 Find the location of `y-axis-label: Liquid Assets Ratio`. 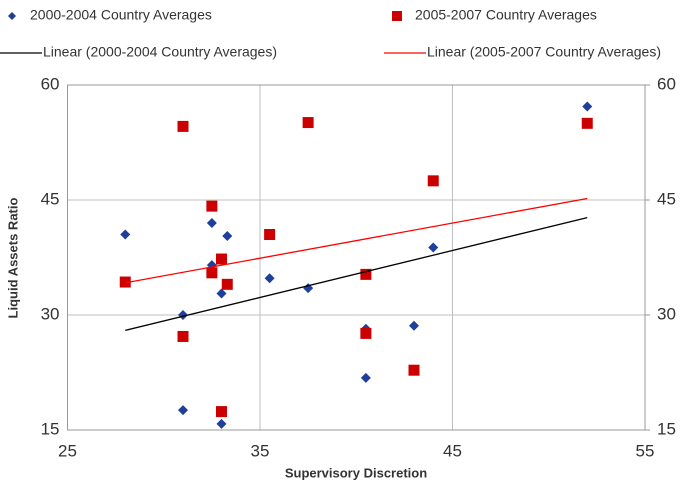

y-axis-label: Liquid Assets Ratio is located at coordinates (12, 258).